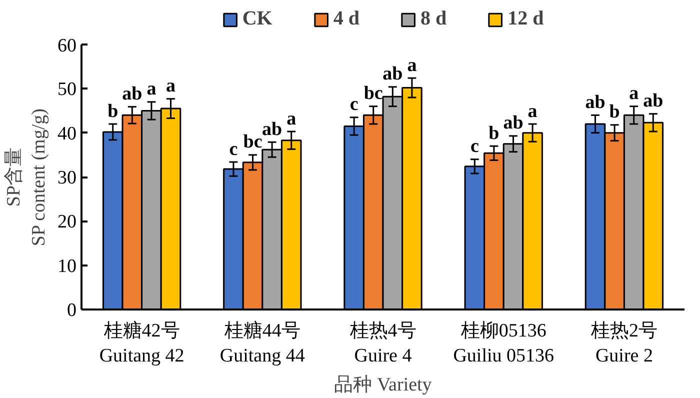 This screenshot has width=700, height=398. Describe the element at coordinates (67, 89) in the screenshot. I see `y-tick-label: 50` at that location.